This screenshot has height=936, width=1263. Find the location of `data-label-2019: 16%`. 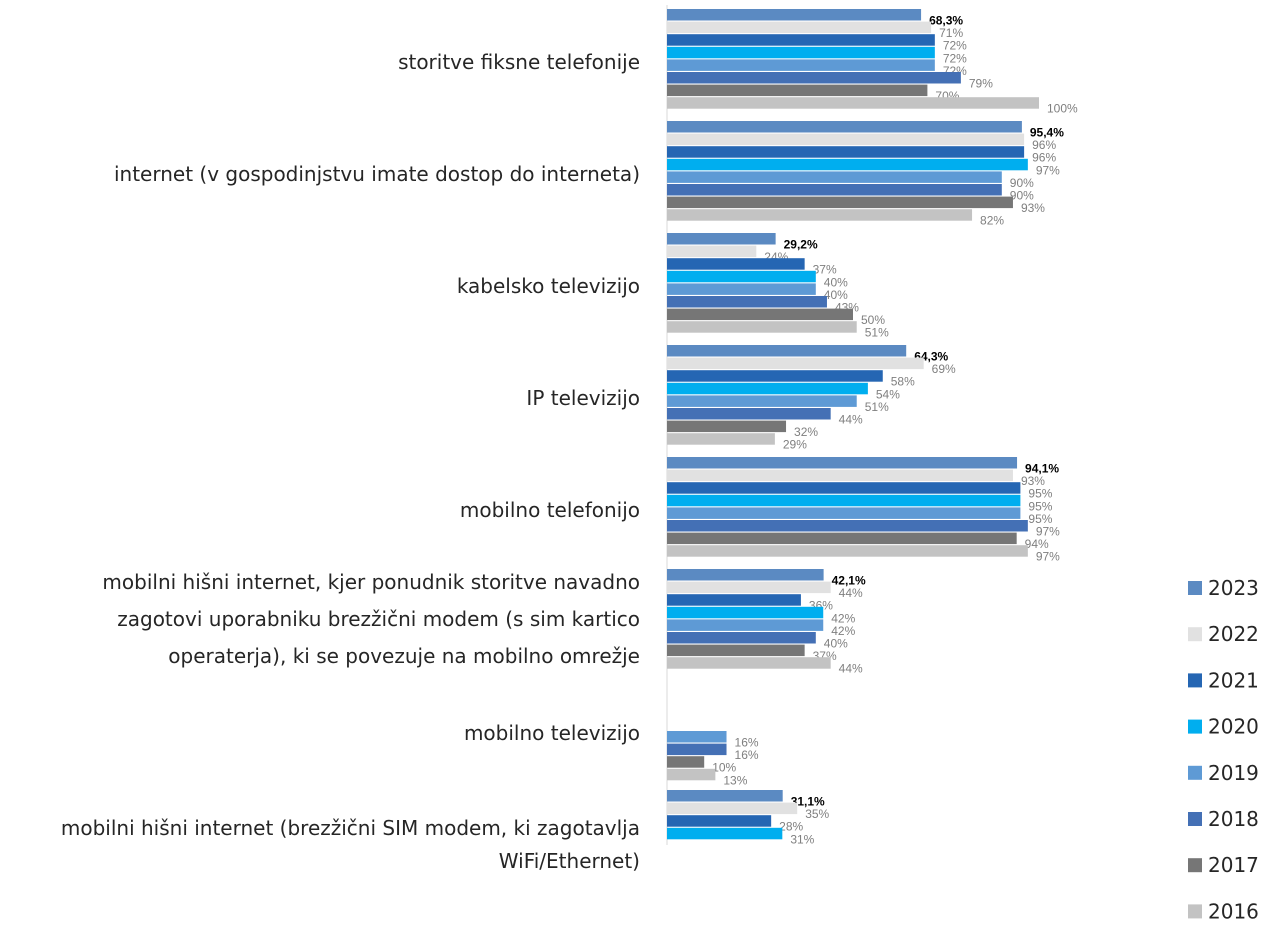

data-label-2019: 16% is located at coordinates (747, 743).